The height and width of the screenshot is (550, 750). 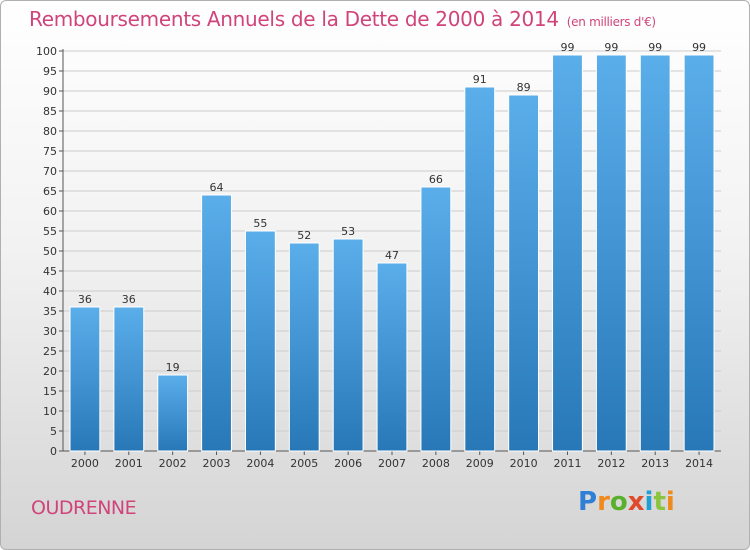 I want to click on x-tick-label-2002: 2002, so click(x=173, y=463).